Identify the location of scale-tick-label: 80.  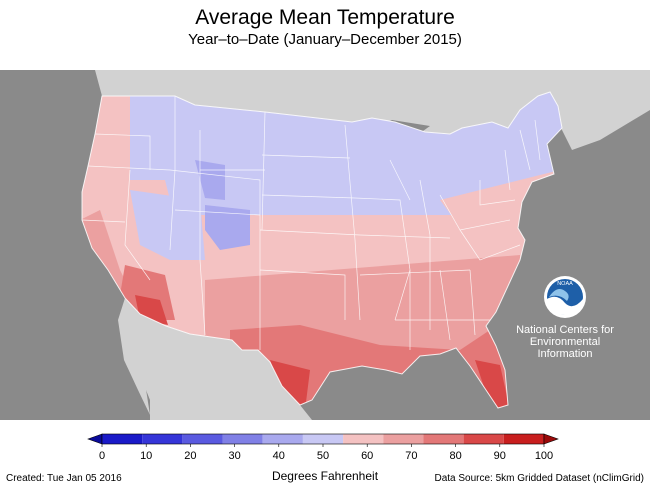
(455, 456).